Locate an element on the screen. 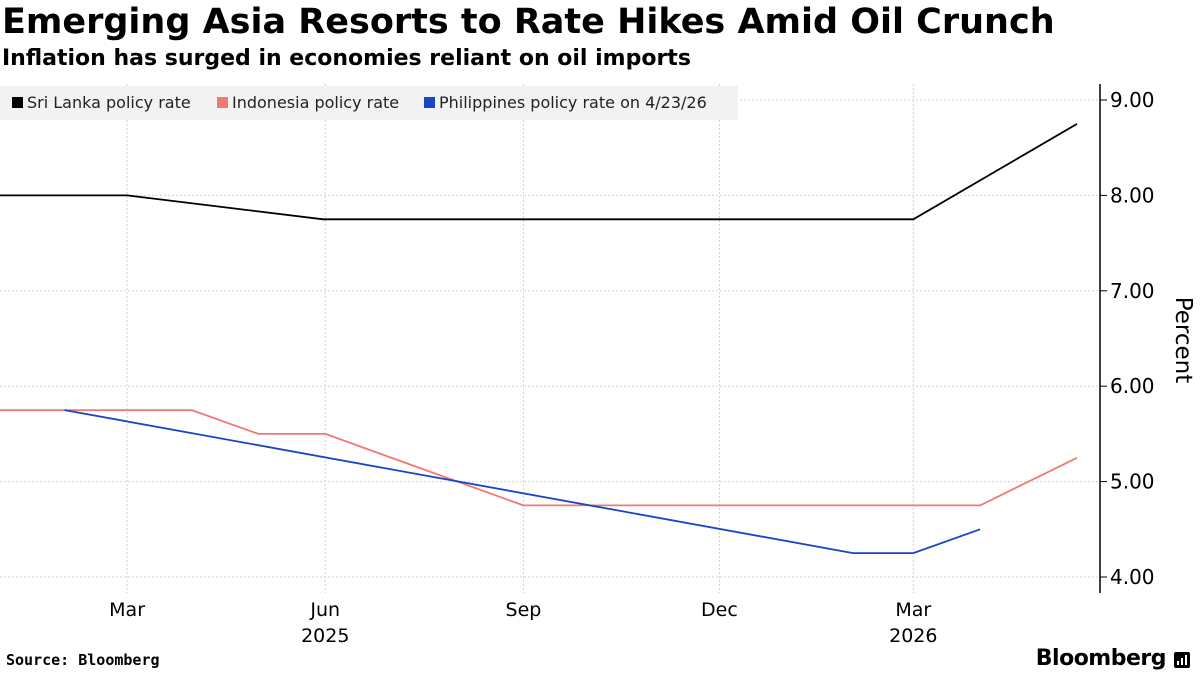  x-tick-label: Dec is located at coordinates (719, 610).